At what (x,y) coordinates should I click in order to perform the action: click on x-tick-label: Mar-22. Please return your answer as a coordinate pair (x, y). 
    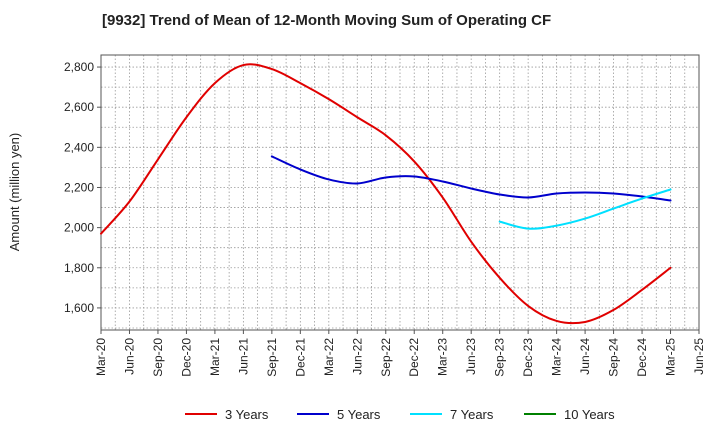
    Looking at the image, I should click on (329, 357).